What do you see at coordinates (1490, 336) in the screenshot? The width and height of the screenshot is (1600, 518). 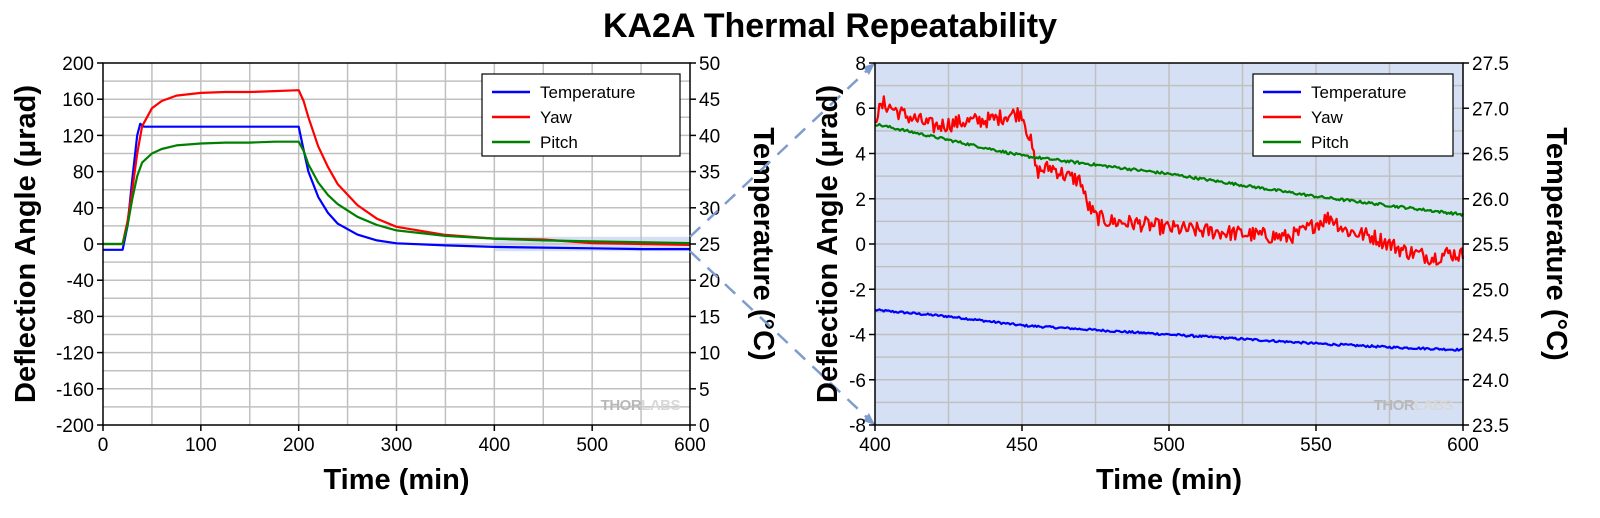 I see `y2-tick-label: 24.5` at bounding box center [1490, 336].